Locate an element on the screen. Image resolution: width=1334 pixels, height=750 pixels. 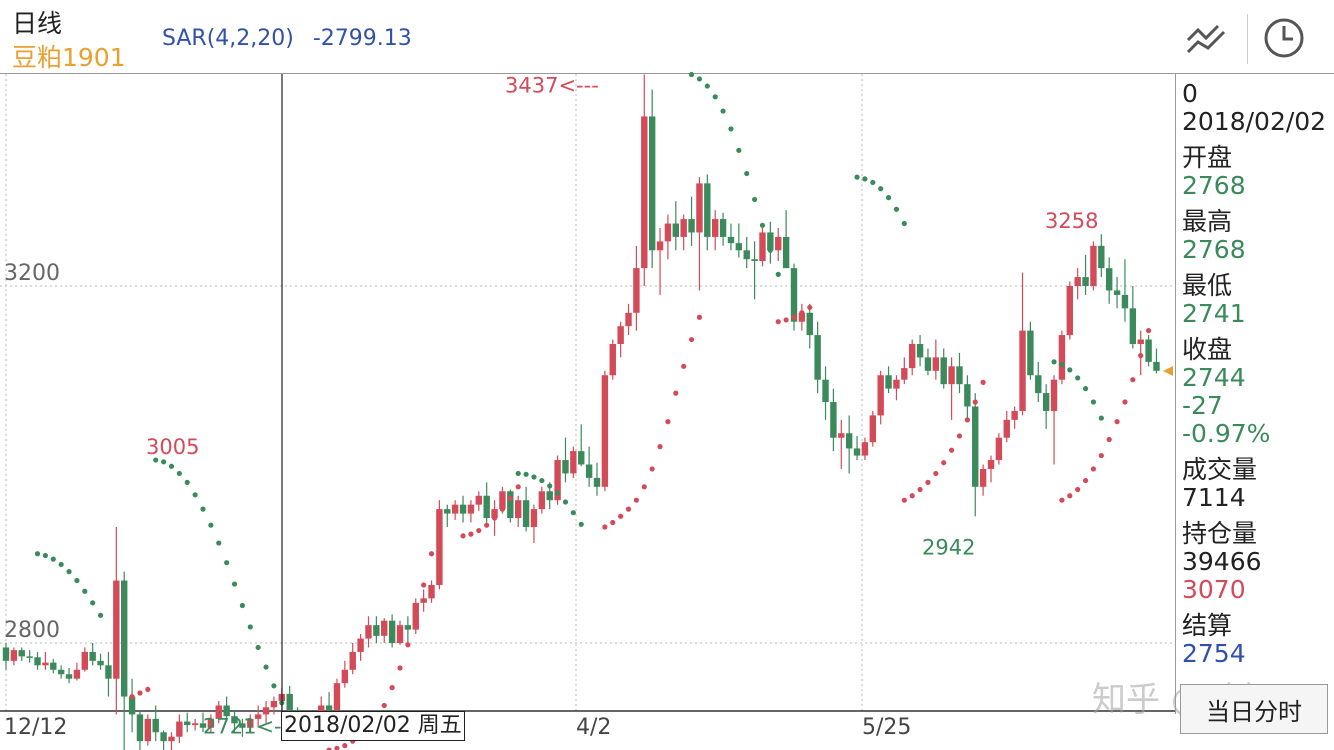
oi-label: 持仓量 is located at coordinates (1220, 533).